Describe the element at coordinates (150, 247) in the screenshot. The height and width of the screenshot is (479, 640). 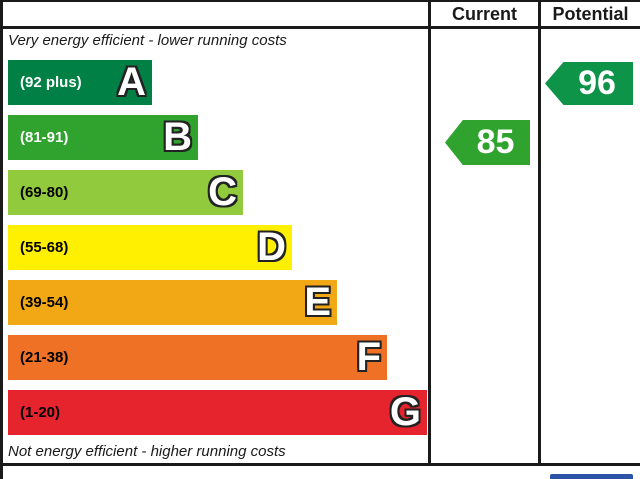
I see `band-d: (55-68) D` at that location.